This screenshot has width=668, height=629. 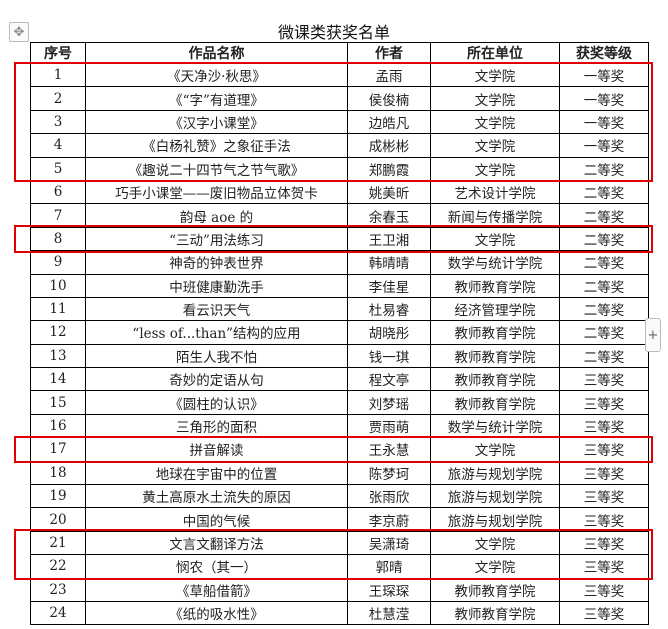 I want to click on table-row: 2 《“字”有道理》 侯俊楠 文学院 一等奖, so click(x=339, y=98).